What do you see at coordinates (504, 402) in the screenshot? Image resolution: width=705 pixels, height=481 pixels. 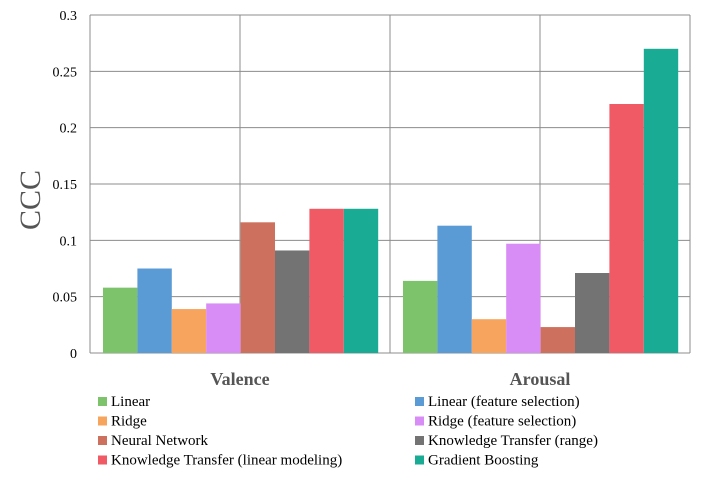 I see `legend-label: Linear (feature selection)` at bounding box center [504, 402].